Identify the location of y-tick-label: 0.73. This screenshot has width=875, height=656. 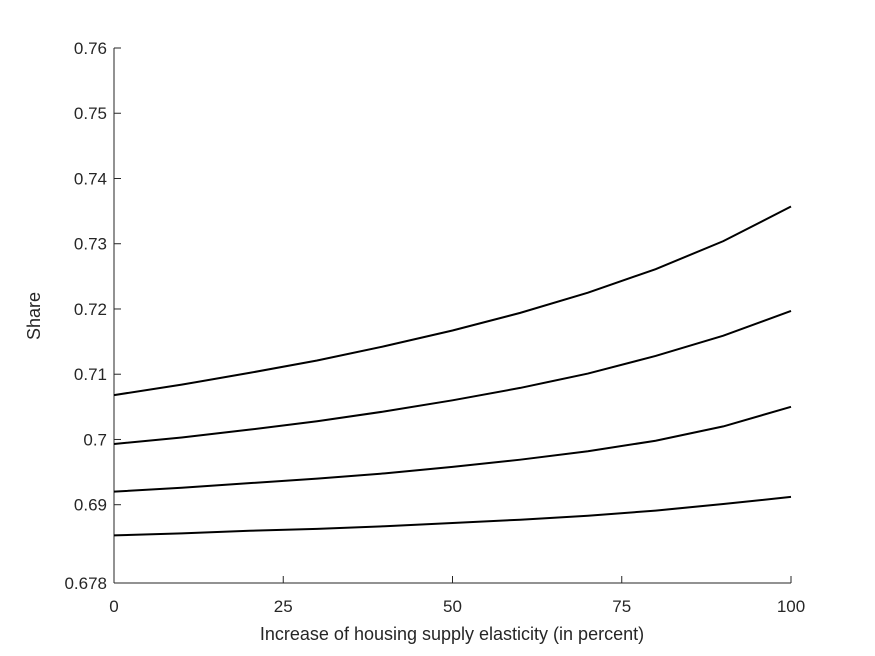
(90, 244).